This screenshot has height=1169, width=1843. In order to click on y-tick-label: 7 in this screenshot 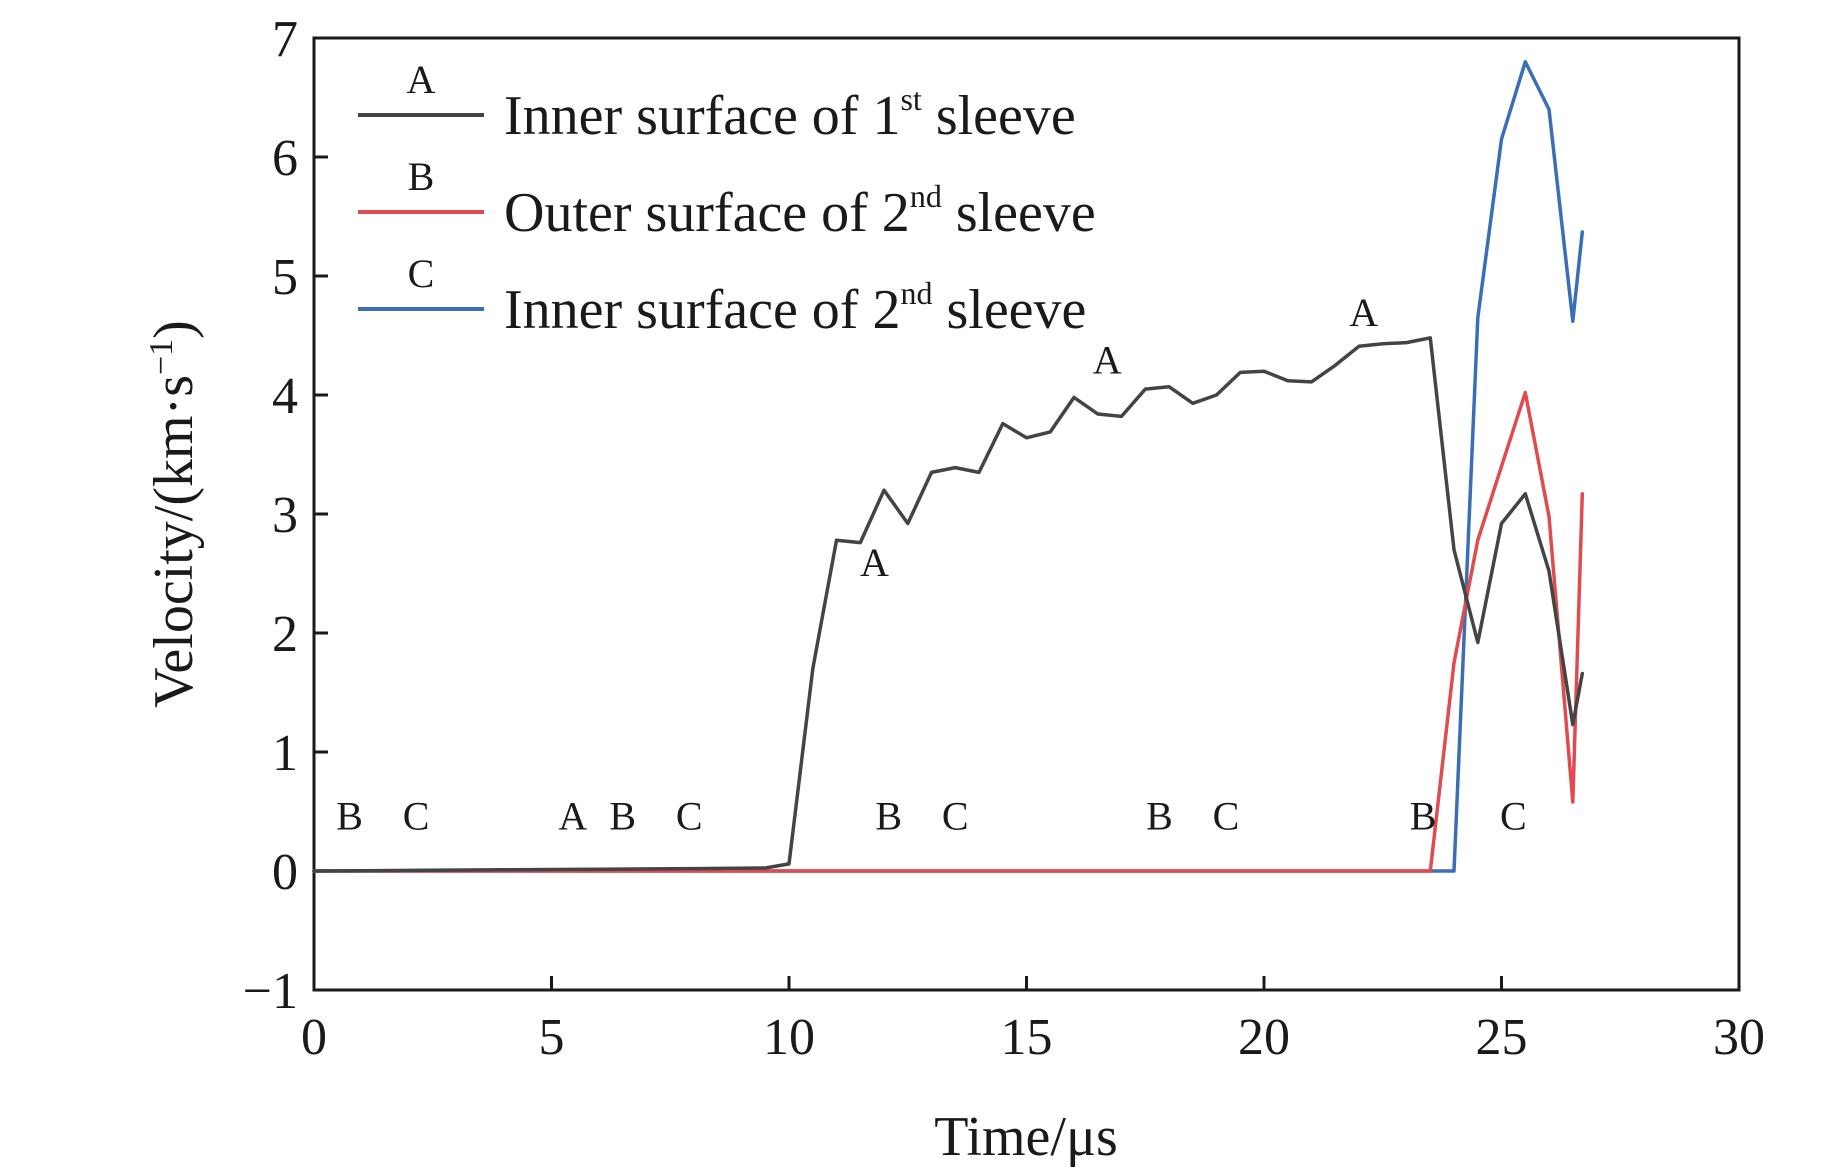, I will do `click(285, 39)`.